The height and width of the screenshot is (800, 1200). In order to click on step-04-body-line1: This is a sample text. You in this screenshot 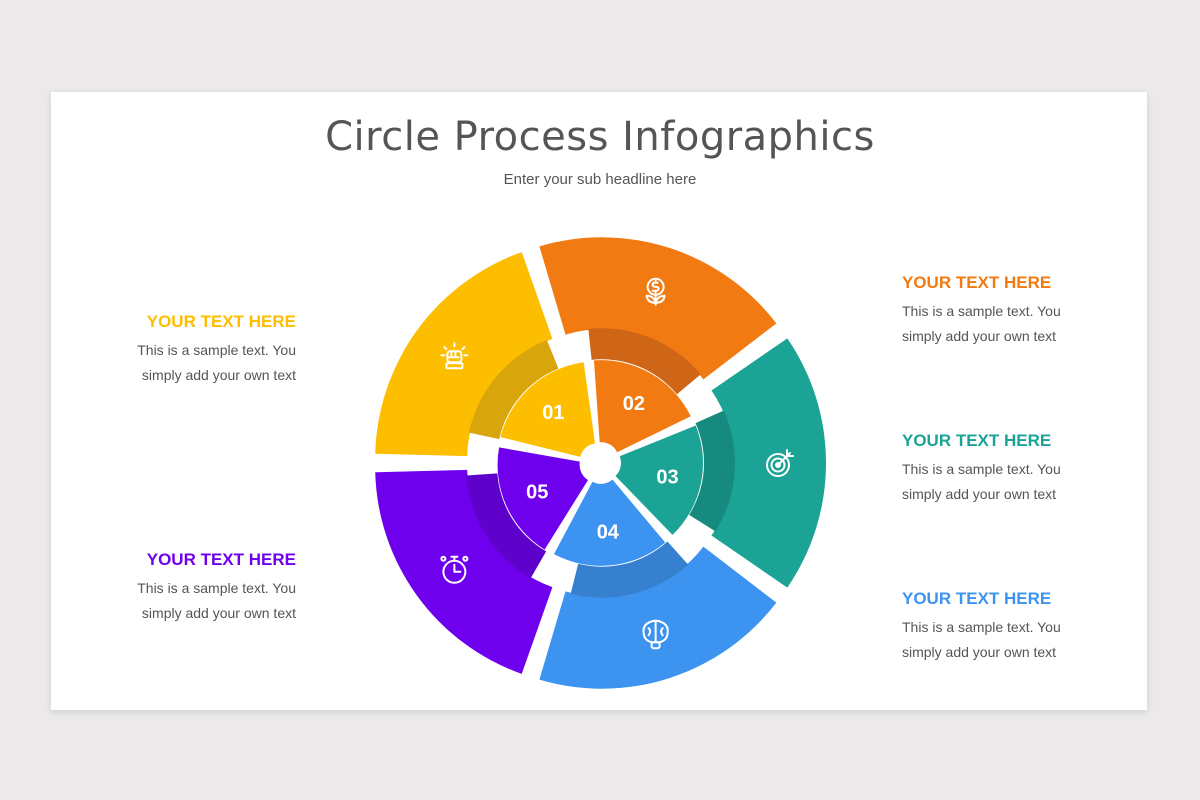, I will do `click(981, 627)`.